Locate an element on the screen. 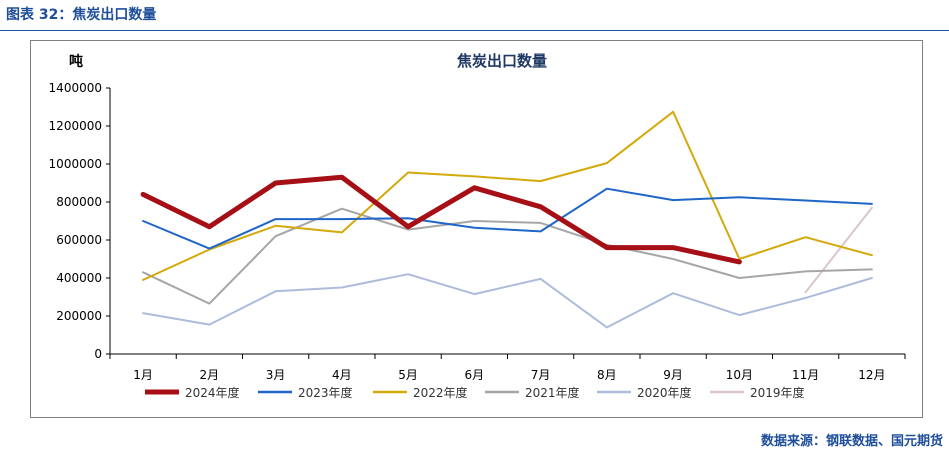  y-tick-label: 600000 is located at coordinates (79, 240).